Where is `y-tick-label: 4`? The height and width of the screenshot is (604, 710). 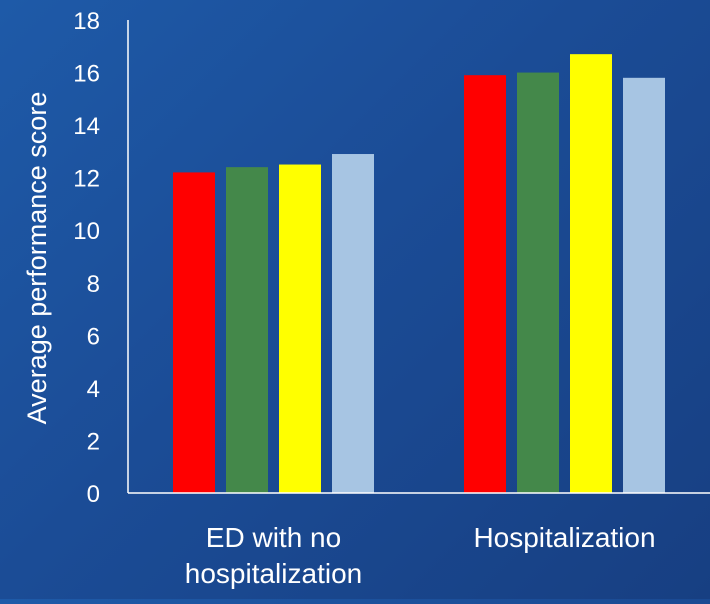
y-tick-label: 4 is located at coordinates (93, 389).